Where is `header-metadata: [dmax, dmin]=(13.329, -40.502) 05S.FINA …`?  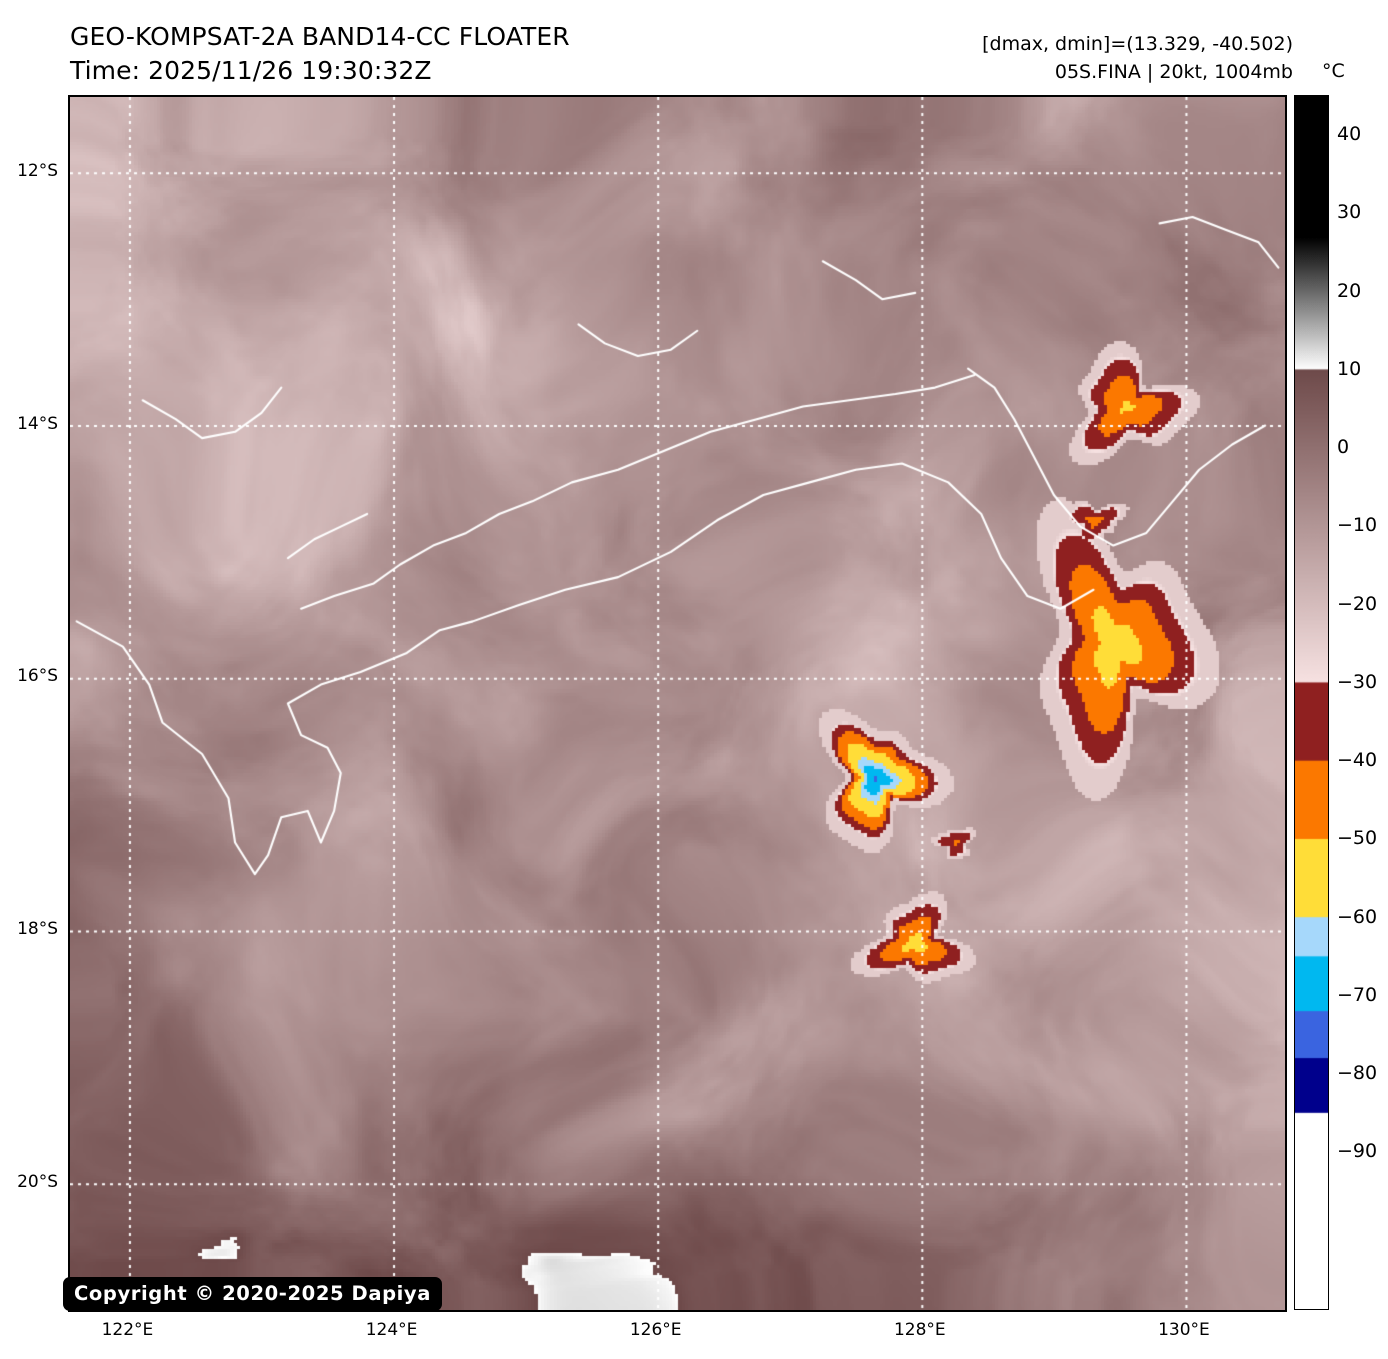 header-metadata: [dmax, dmin]=(13.329, -40.502) 05S.FINA … is located at coordinates (1137, 58).